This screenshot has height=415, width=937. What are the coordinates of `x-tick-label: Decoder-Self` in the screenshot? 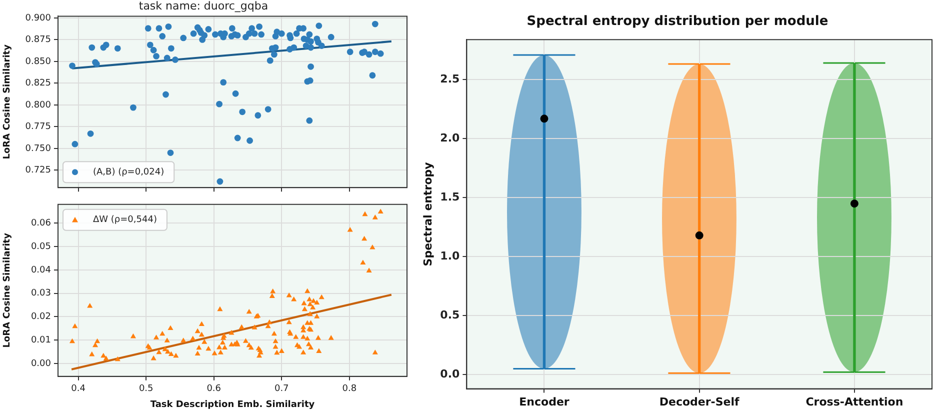 It's located at (699, 401).